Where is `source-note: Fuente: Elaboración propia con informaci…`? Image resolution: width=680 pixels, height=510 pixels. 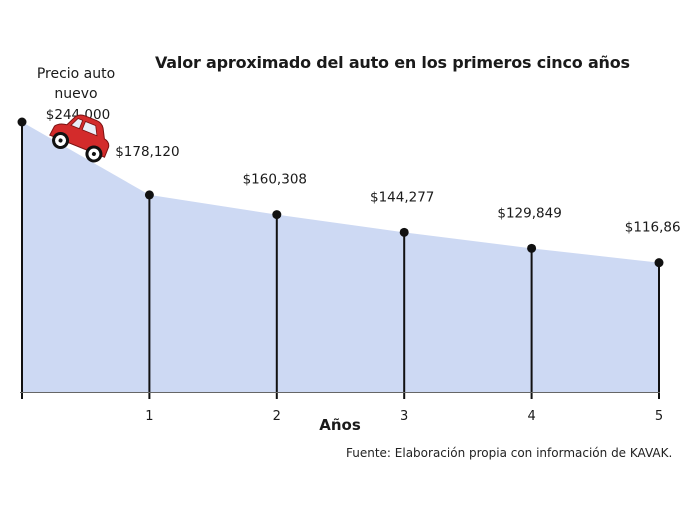
source-note: Fuente: Elaboración propia con informaci… is located at coordinates (509, 453).